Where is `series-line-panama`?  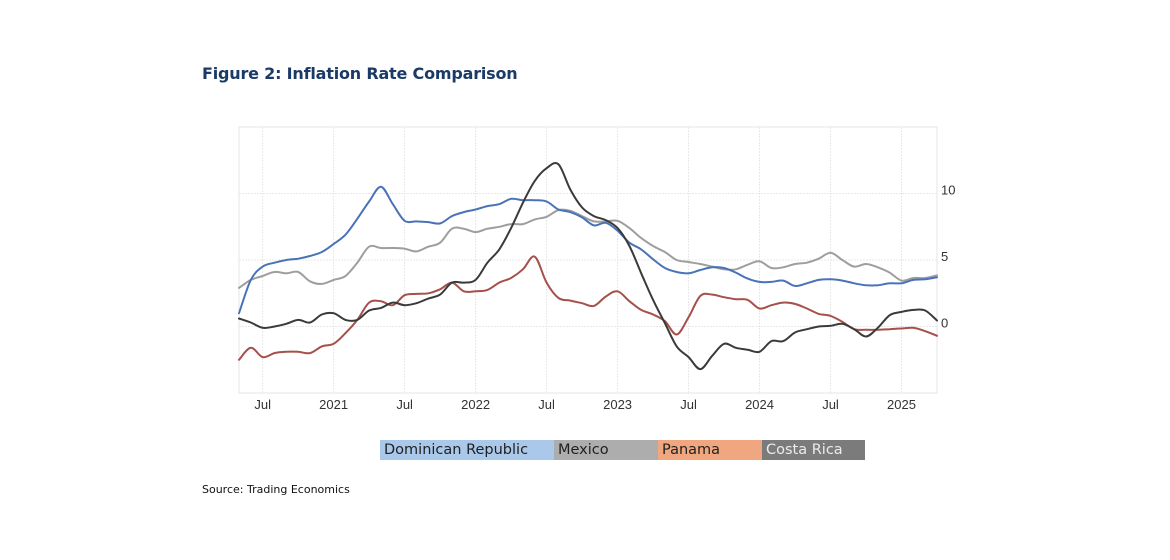
series-line-panama is located at coordinates (588, 308).